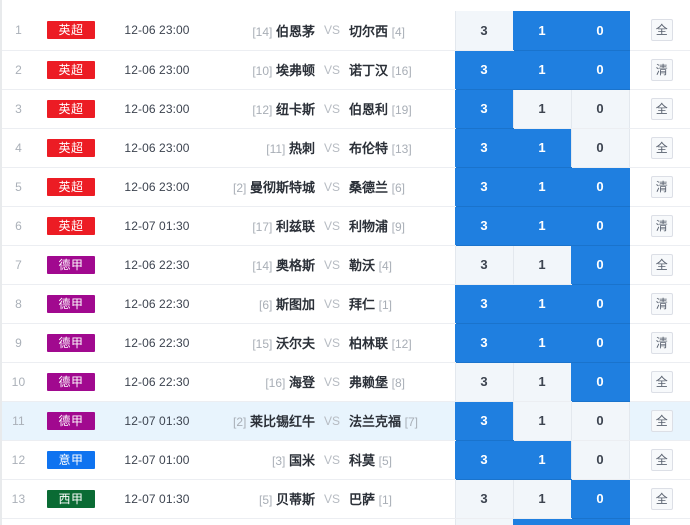 This screenshot has height=525, width=690. I want to click on league-cell: 英超, so click(71, 109).